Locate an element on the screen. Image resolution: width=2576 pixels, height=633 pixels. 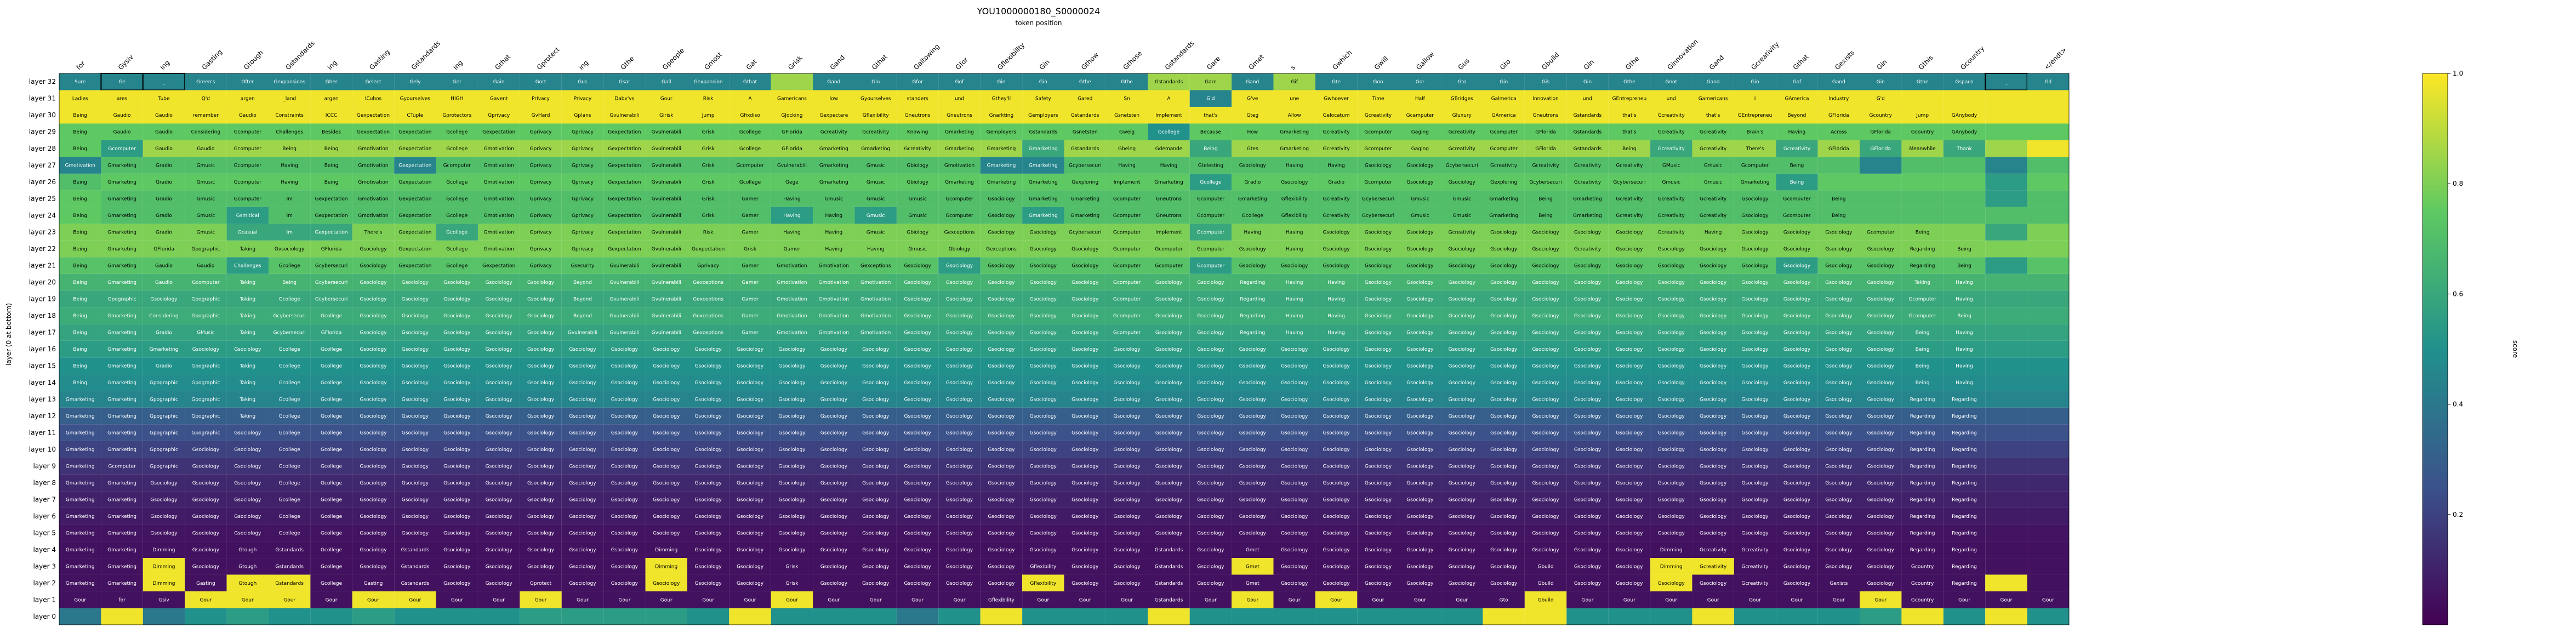
cell-label: Gcreativity is located at coordinates (918, 149).